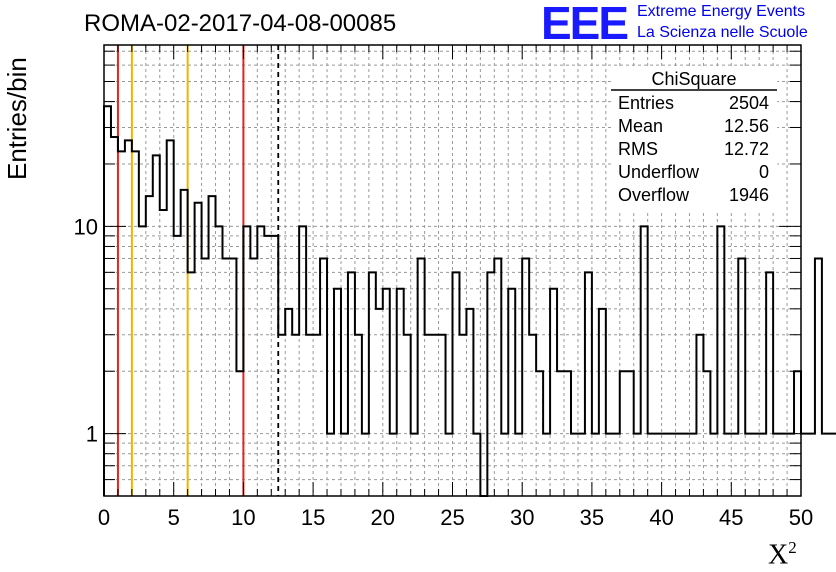 This screenshot has width=836, height=572. I want to click on logo-caption-line1: Extreme Energy Events, so click(721, 11).